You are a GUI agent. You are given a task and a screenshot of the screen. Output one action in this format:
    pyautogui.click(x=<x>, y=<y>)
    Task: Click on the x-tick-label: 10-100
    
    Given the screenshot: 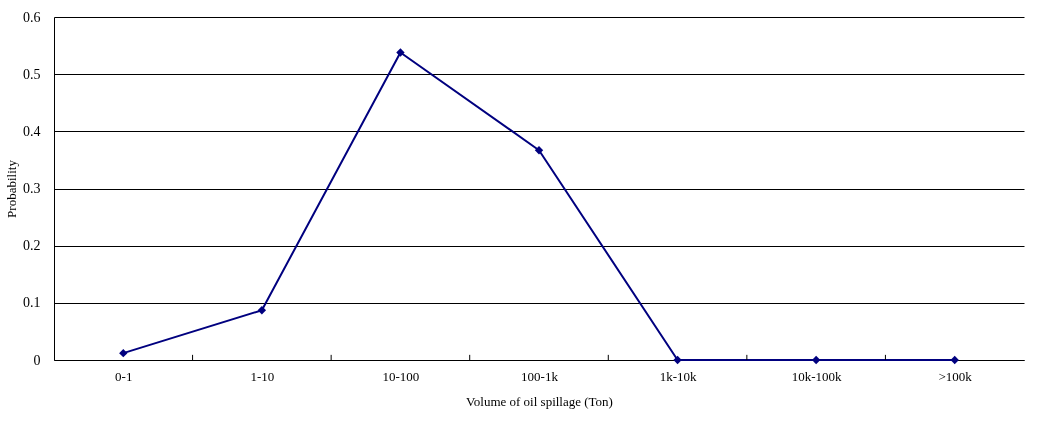 What is the action you would take?
    pyautogui.click(x=401, y=376)
    